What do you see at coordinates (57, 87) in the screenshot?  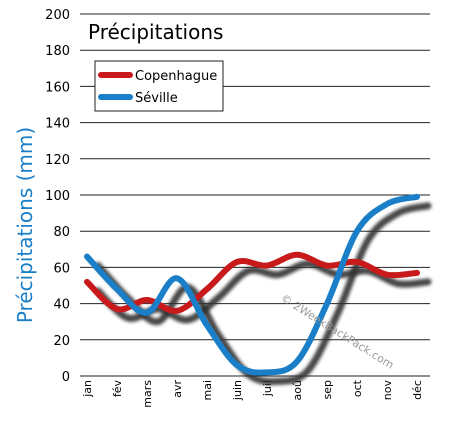 I see `y-tick-label: 160` at bounding box center [57, 87].